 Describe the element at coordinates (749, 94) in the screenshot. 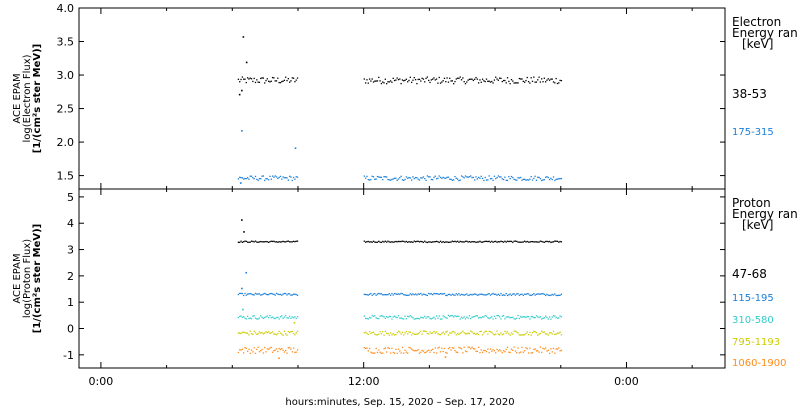

I see `legend-entry: 38-53` at that location.